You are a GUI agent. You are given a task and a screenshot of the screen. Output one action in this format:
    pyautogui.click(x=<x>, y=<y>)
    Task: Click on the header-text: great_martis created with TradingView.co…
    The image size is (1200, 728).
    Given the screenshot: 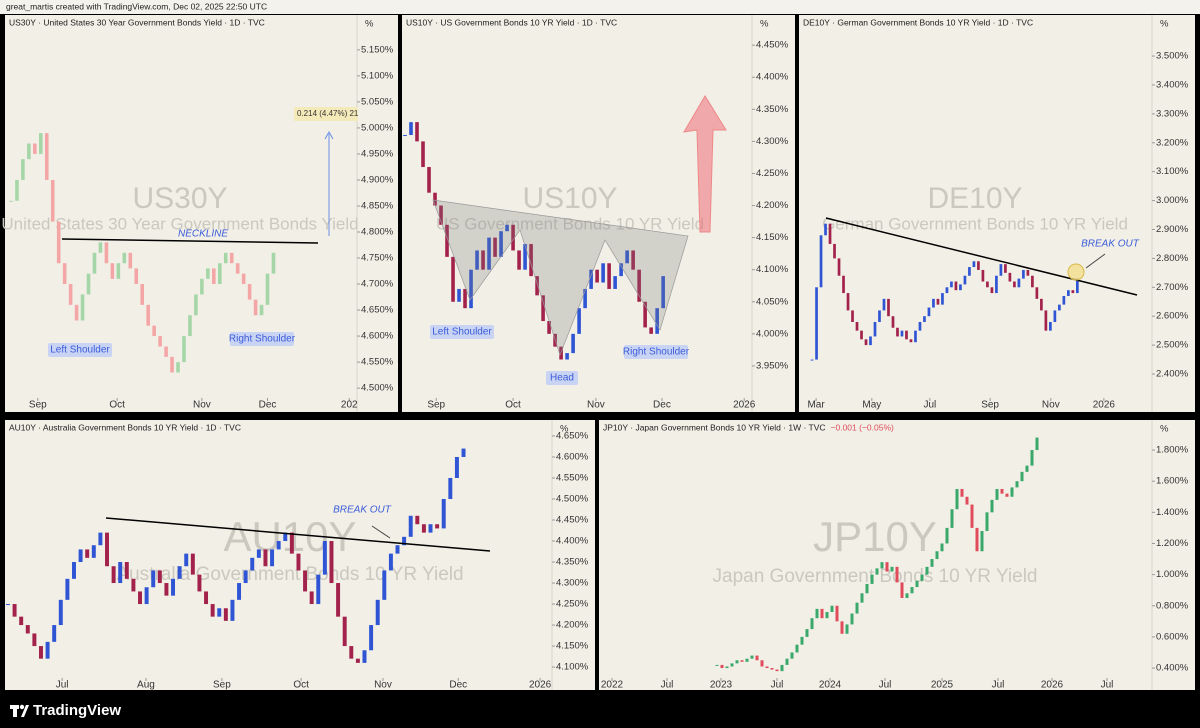 What is the action you would take?
    pyautogui.click(x=136, y=6)
    